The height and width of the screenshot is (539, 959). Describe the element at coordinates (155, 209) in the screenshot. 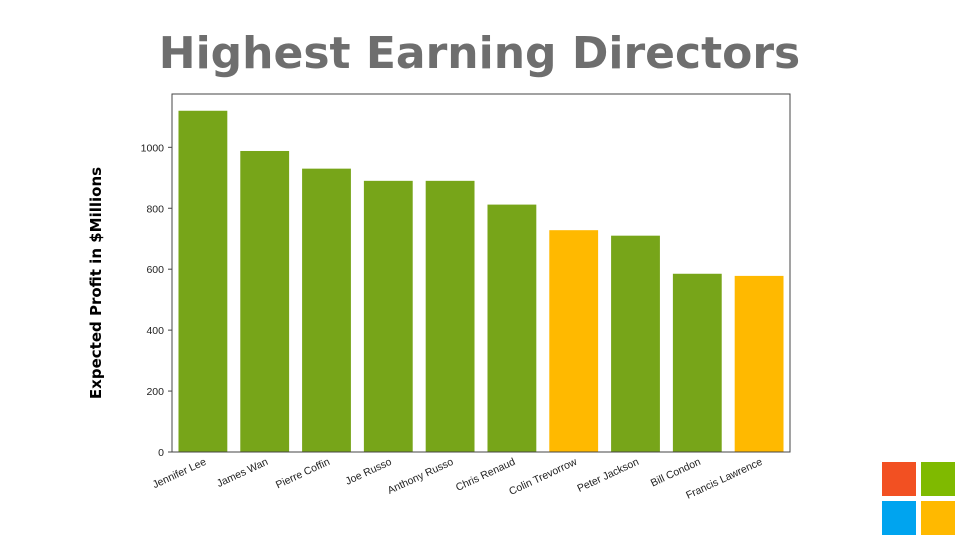

I see `y-tick-label: 800` at that location.